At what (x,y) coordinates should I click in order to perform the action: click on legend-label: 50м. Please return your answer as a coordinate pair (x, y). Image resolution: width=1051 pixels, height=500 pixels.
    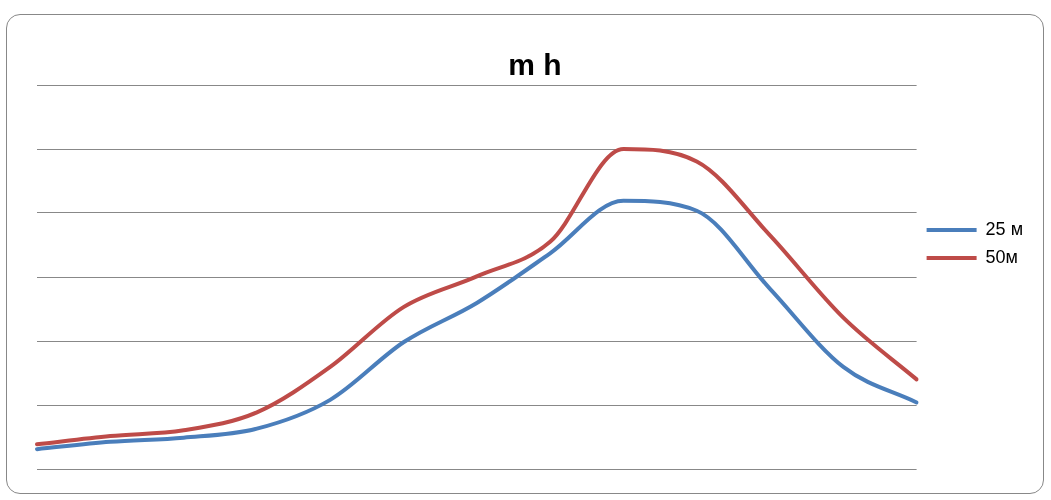
    Looking at the image, I should click on (1002, 256).